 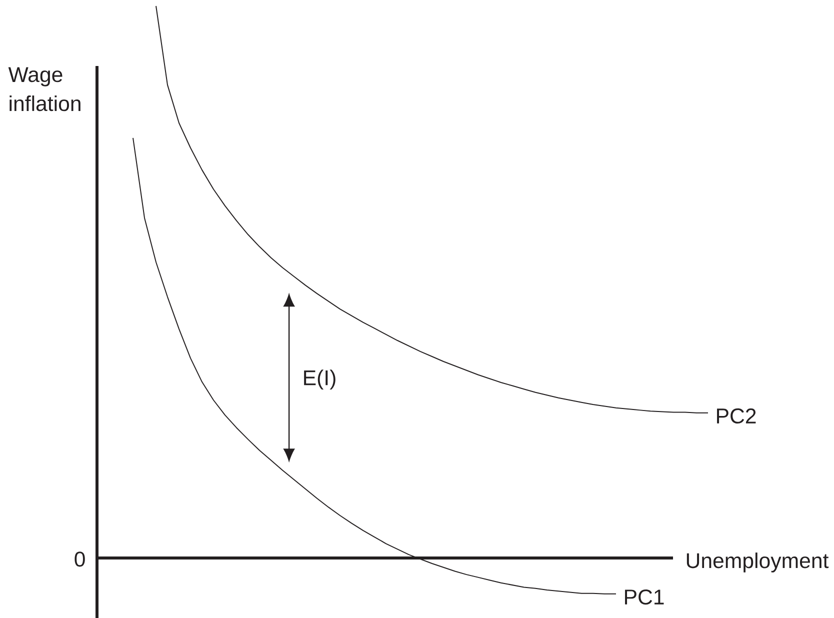 I want to click on series-label: PC2, so click(x=736, y=416).